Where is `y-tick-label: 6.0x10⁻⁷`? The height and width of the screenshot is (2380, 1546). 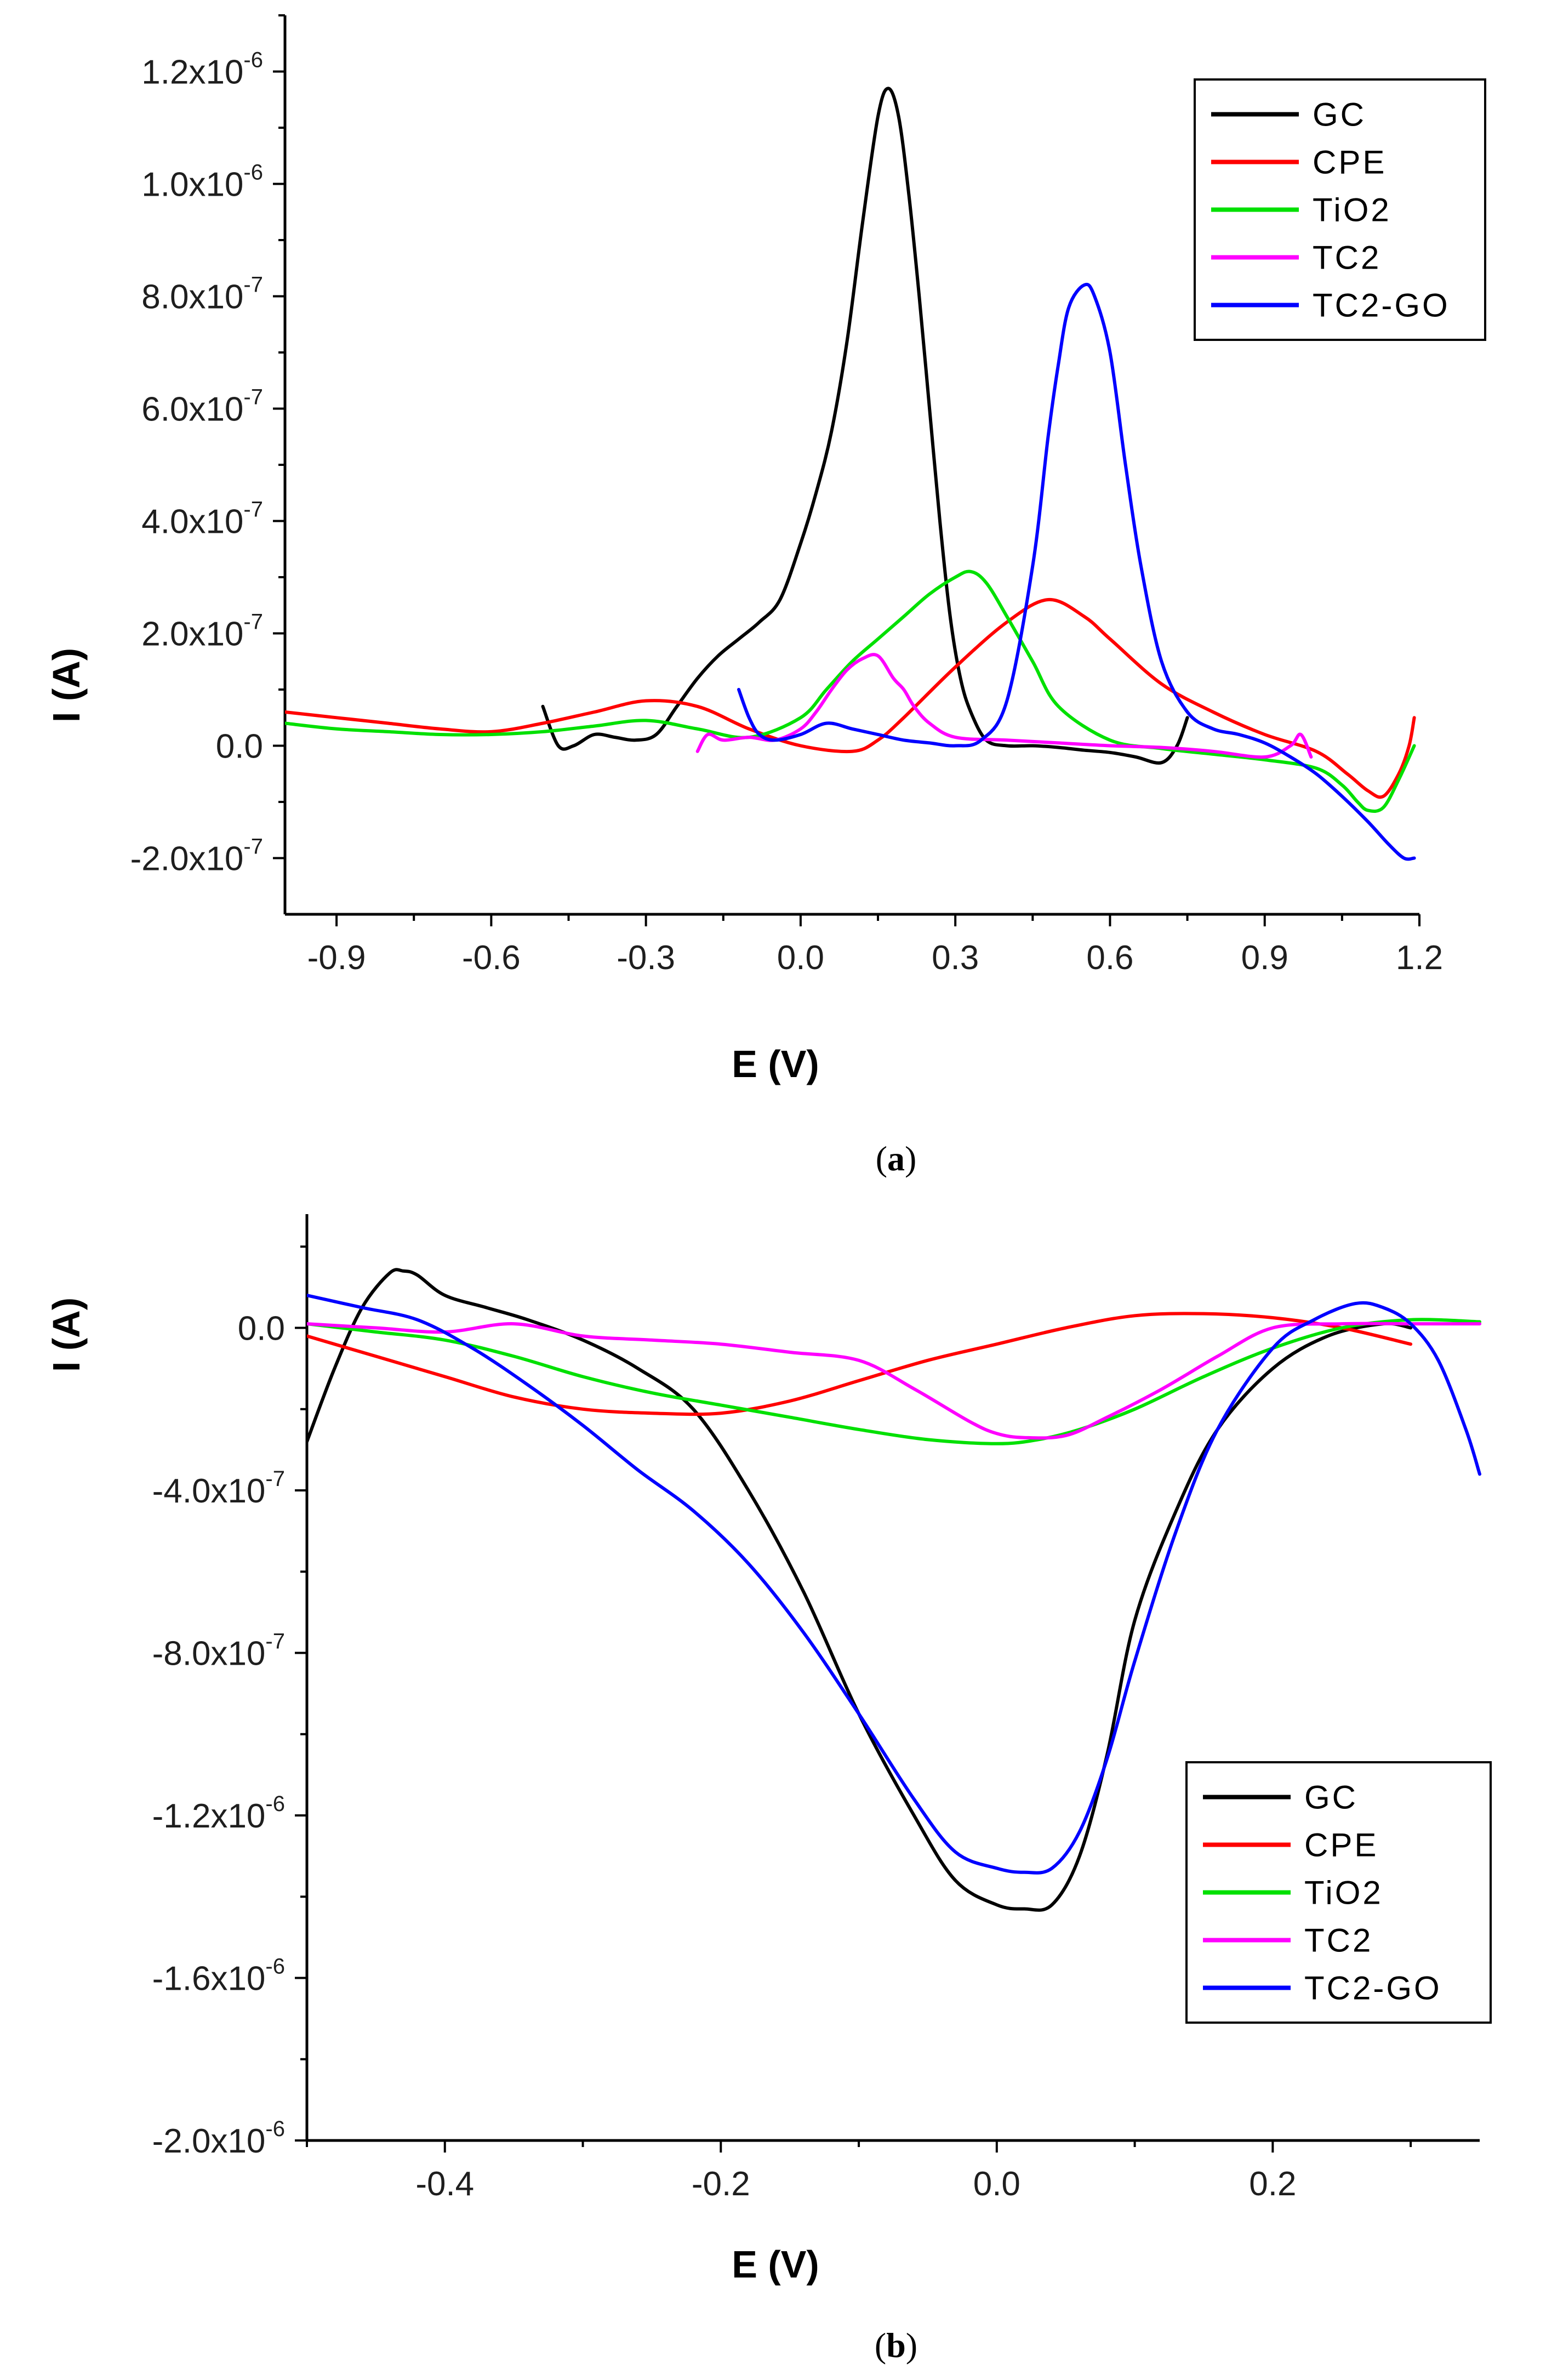 y-tick-label: 6.0x10⁻⁷ is located at coordinates (202, 407).